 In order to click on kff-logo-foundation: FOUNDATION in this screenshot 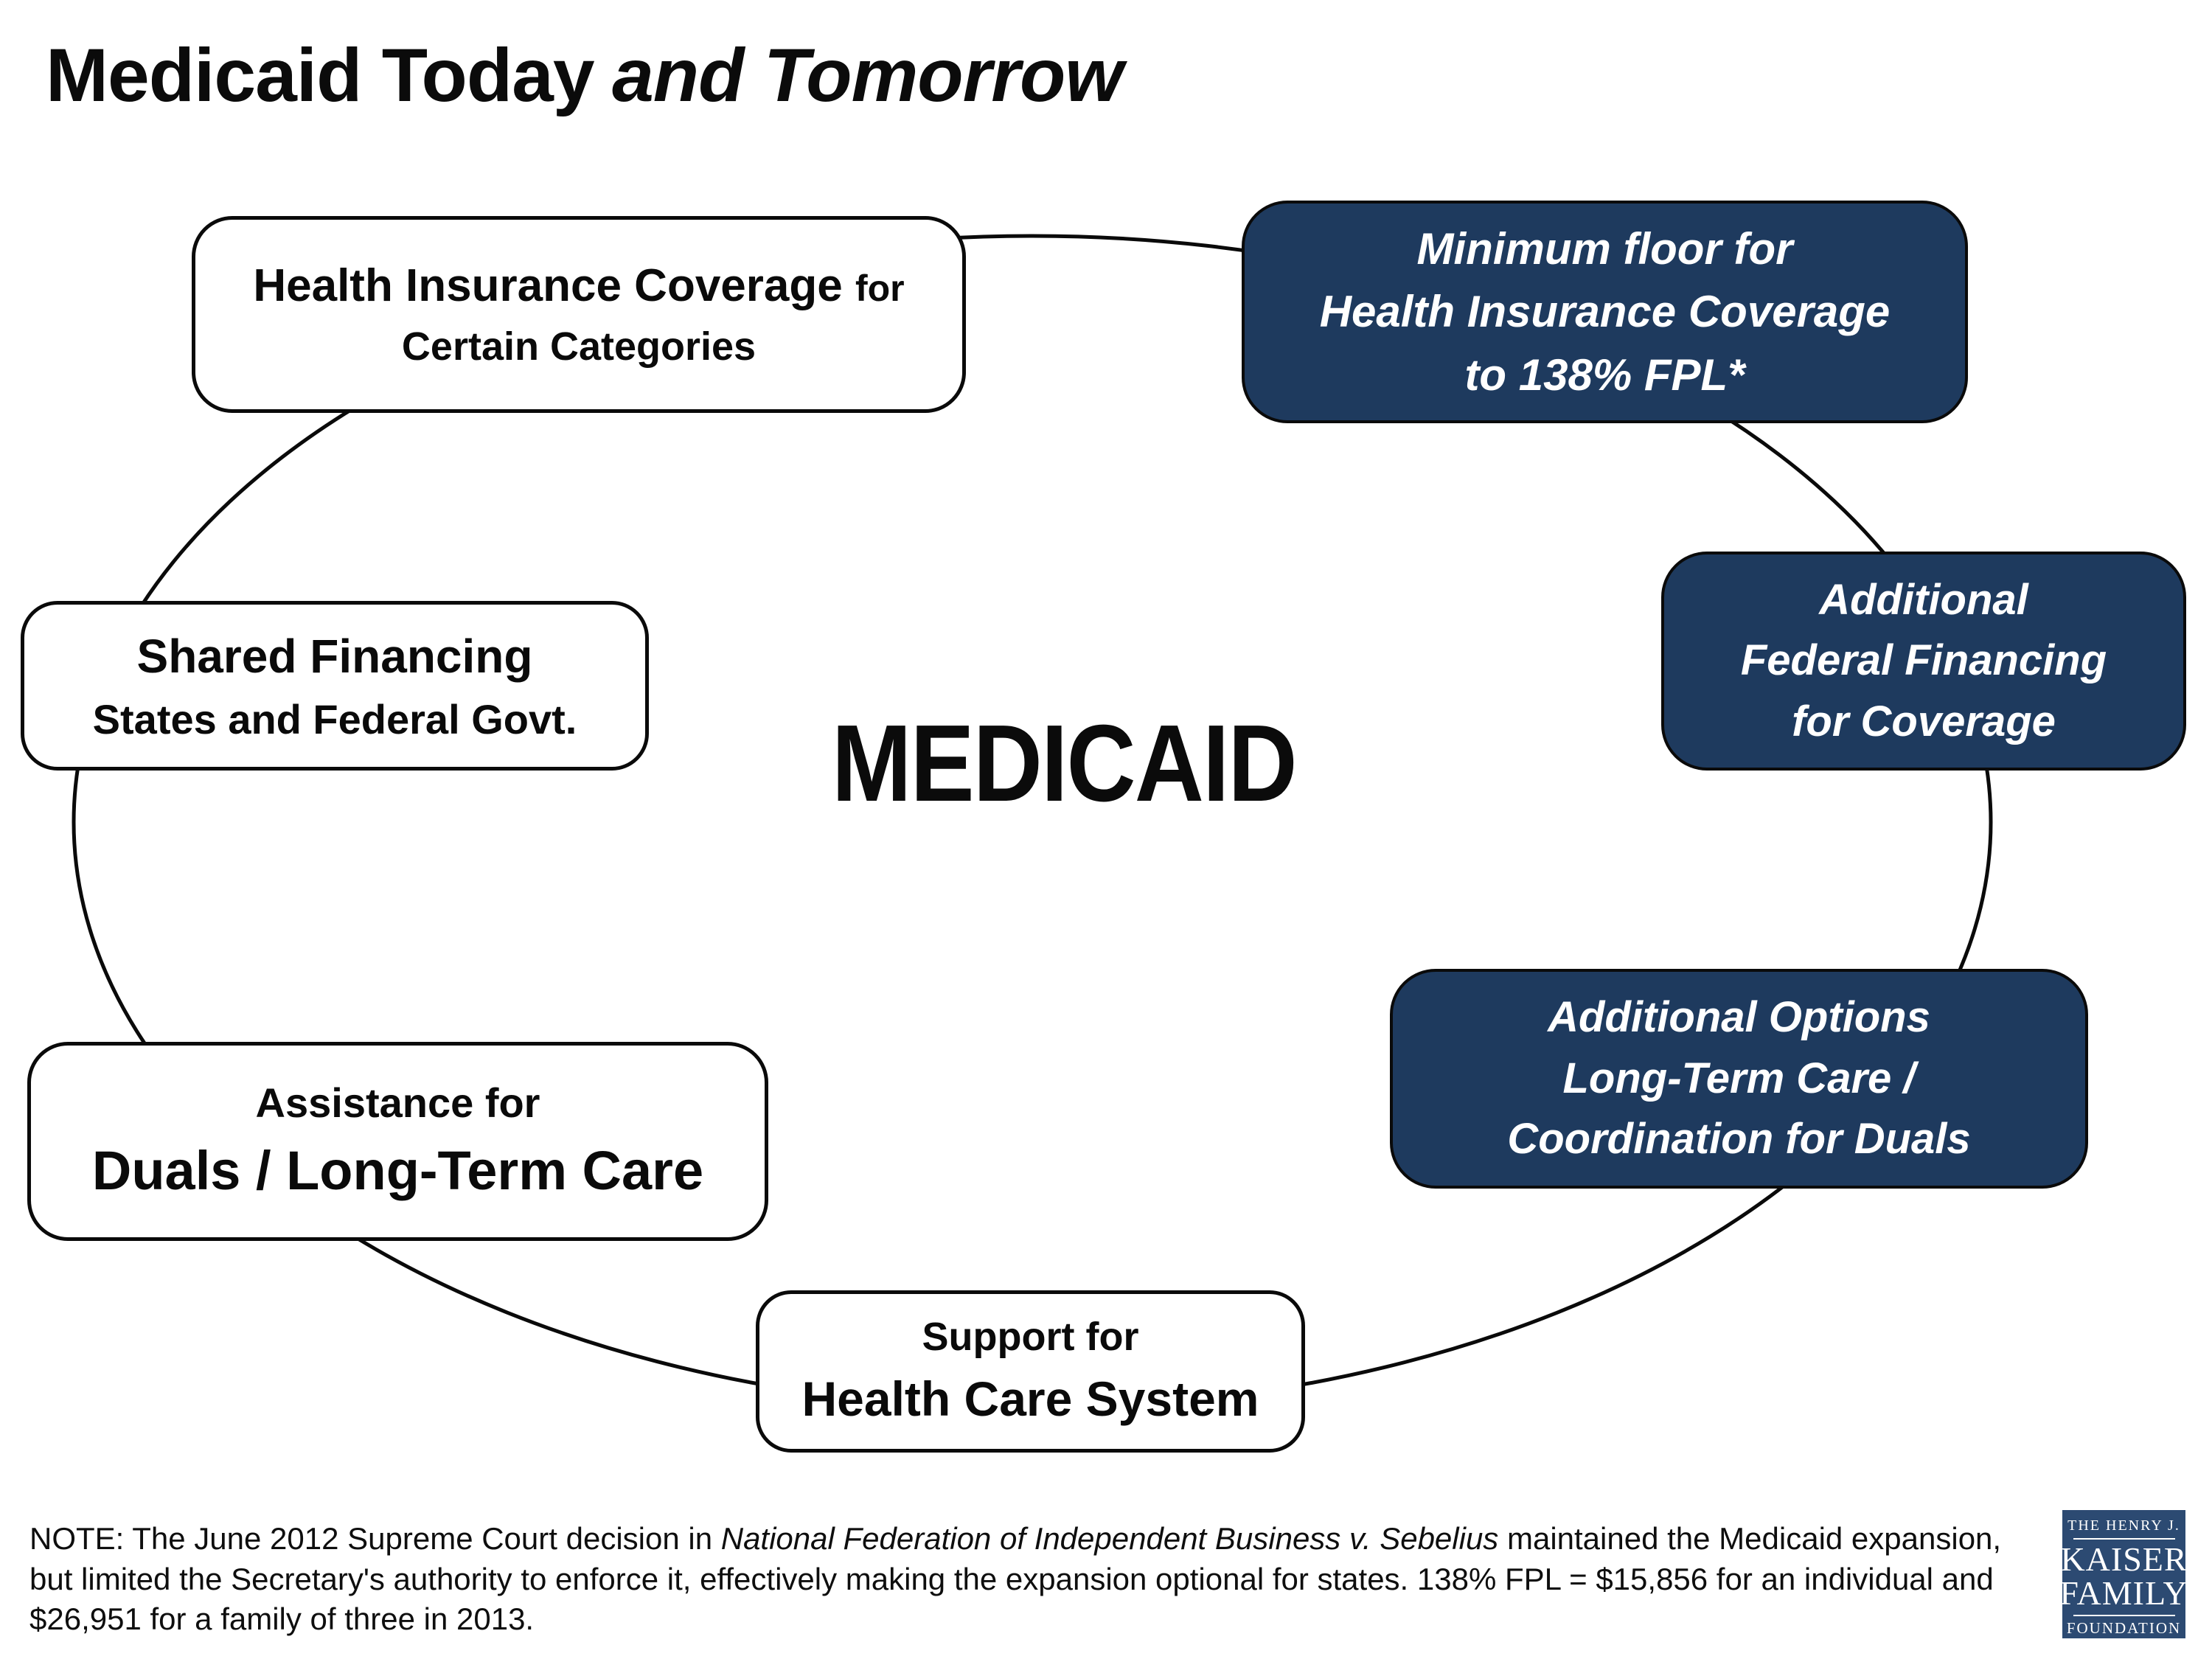, I will do `click(2124, 1628)`.